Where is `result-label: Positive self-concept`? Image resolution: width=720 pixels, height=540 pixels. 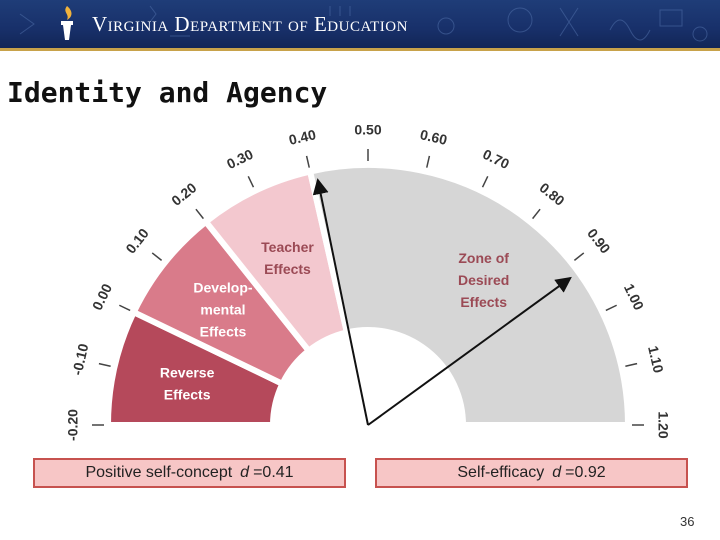 result-label: Positive self-concept is located at coordinates (159, 472).